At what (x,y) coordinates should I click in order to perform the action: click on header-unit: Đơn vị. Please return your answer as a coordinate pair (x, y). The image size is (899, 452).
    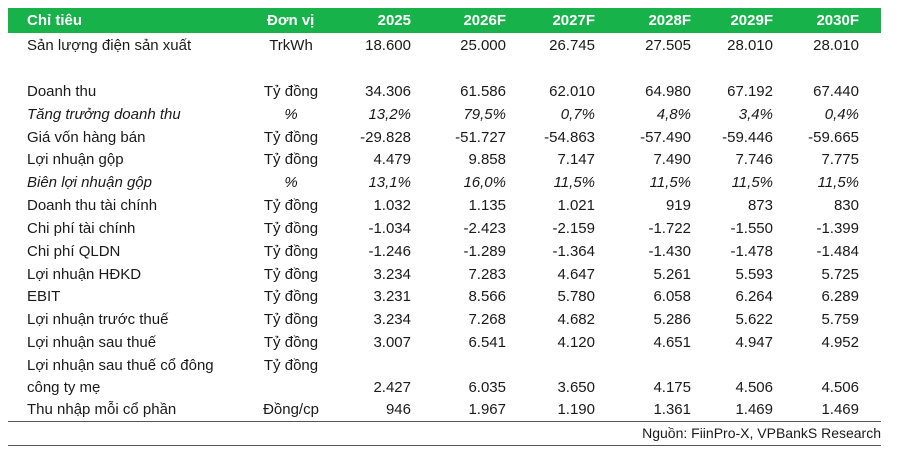
    Looking at the image, I should click on (291, 20).